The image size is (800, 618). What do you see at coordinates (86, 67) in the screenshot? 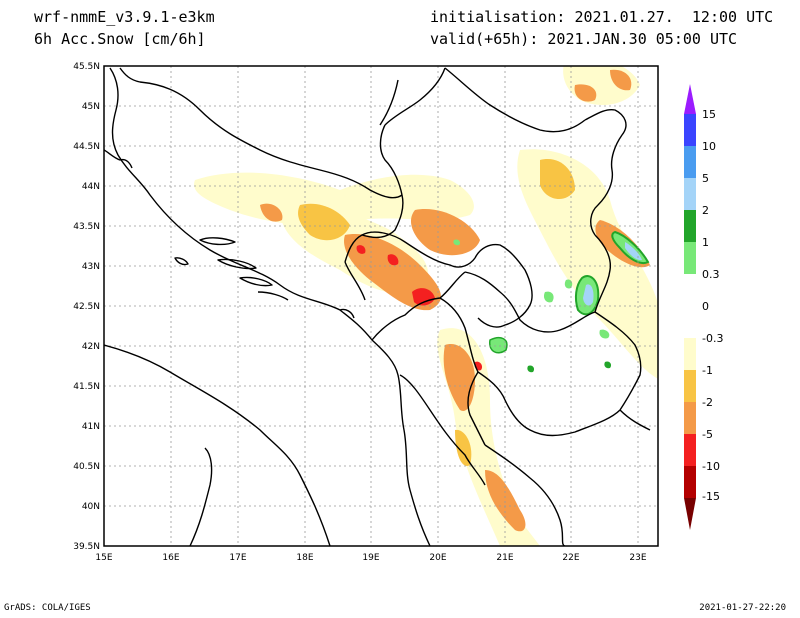
I see `lat-label: 45.5N` at bounding box center [86, 67].